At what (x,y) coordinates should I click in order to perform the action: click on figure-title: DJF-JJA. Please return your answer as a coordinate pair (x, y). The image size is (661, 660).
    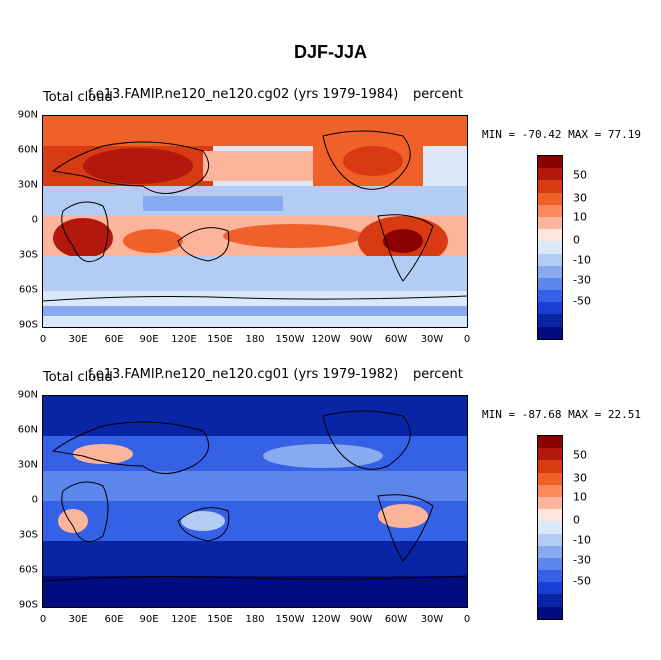
    Looking at the image, I should click on (330, 52).